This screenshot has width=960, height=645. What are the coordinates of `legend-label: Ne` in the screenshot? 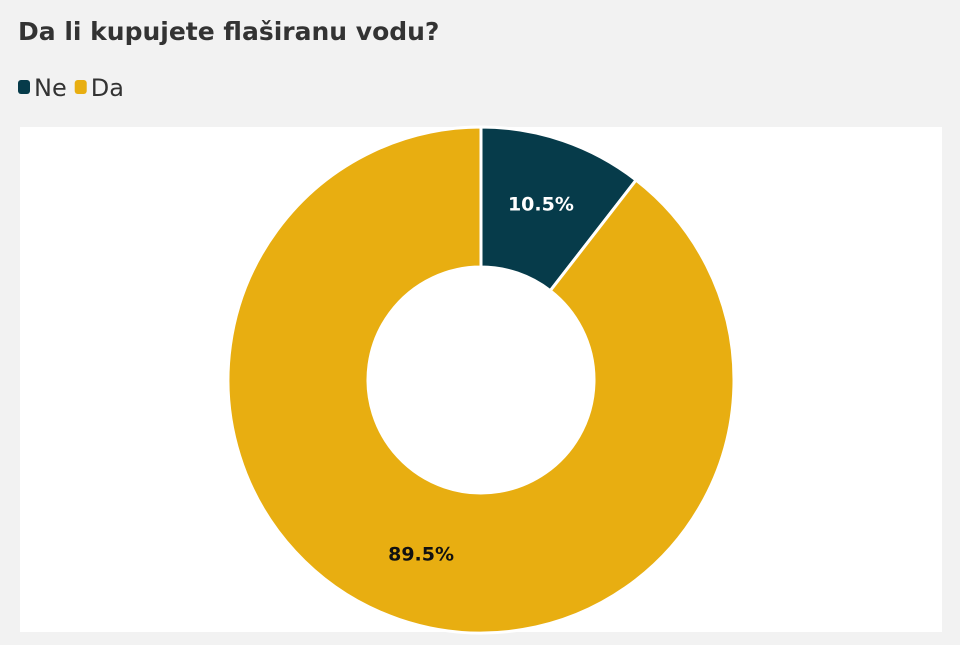 It's located at (50, 88).